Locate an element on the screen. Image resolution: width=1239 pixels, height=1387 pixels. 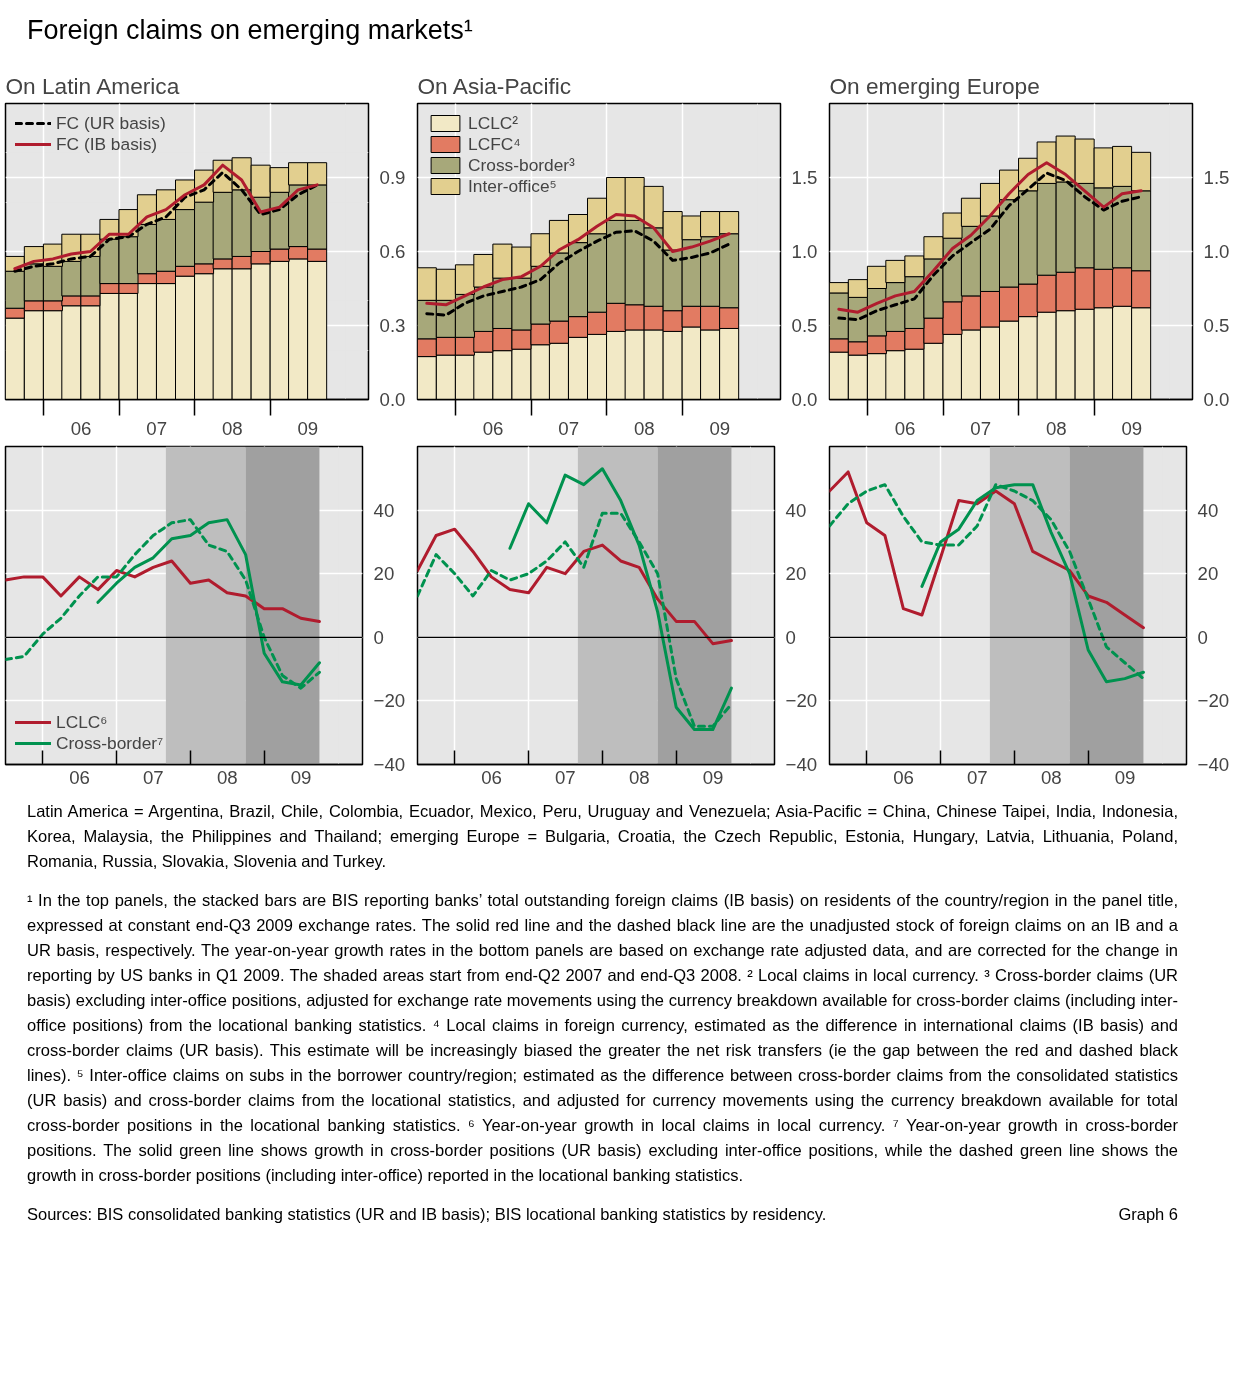
caption: Graph 6 is located at coordinates (1148, 1214).